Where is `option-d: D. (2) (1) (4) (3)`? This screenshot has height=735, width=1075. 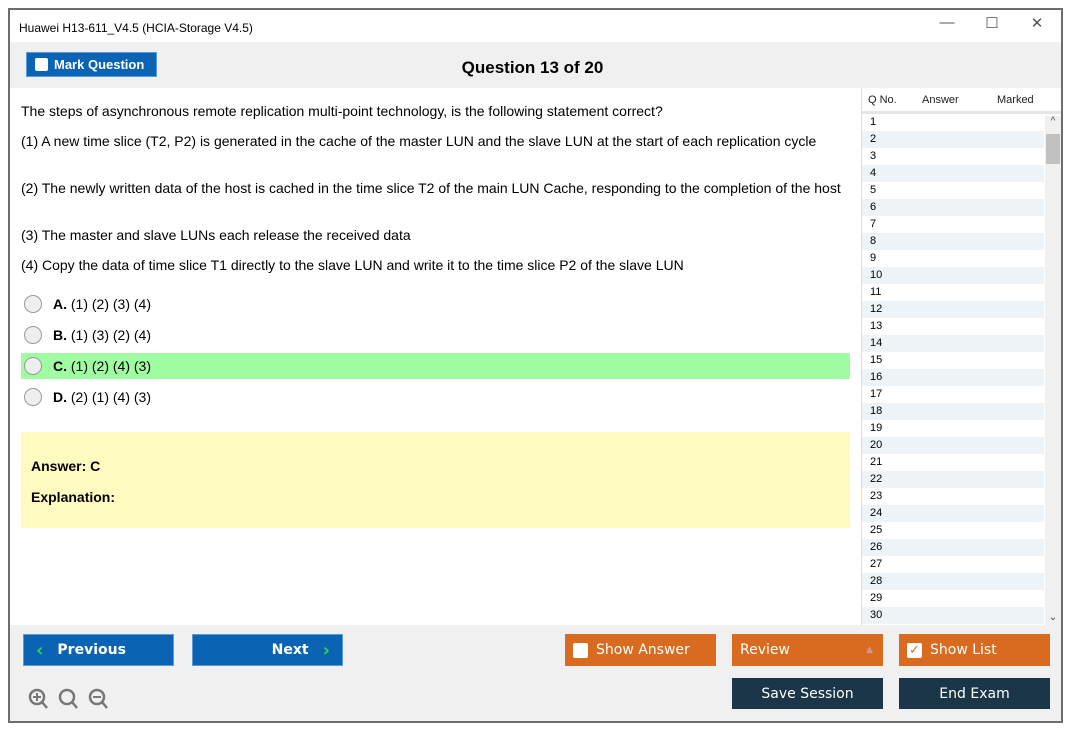 option-d: D. (2) (1) (4) (3) is located at coordinates (435, 397).